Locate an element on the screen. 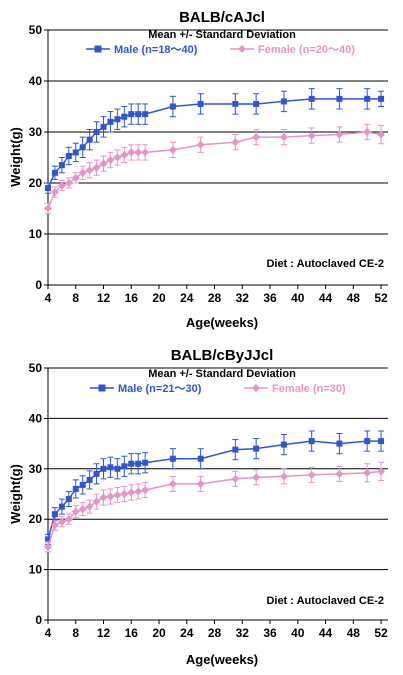 The image size is (403, 675). legend-female-marker is located at coordinates (242, 49).